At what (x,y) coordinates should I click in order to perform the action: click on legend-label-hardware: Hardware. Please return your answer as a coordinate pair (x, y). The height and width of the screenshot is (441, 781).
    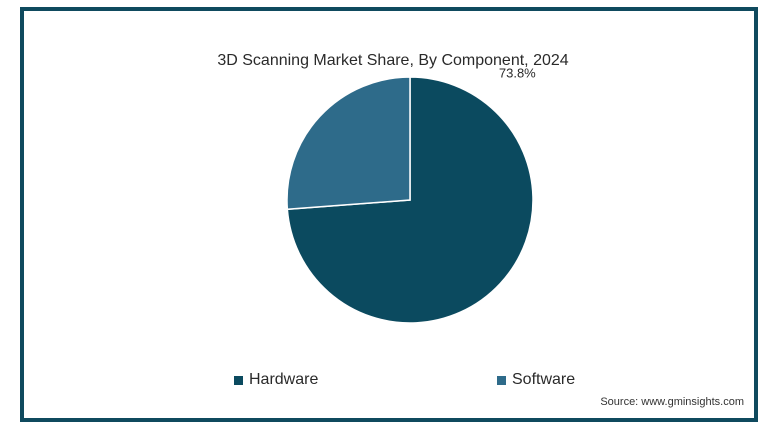
    Looking at the image, I should click on (284, 379).